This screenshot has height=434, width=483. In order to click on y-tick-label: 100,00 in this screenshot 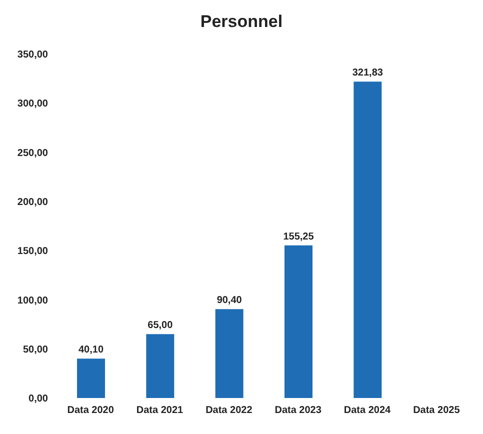, I will do `click(32, 300)`.